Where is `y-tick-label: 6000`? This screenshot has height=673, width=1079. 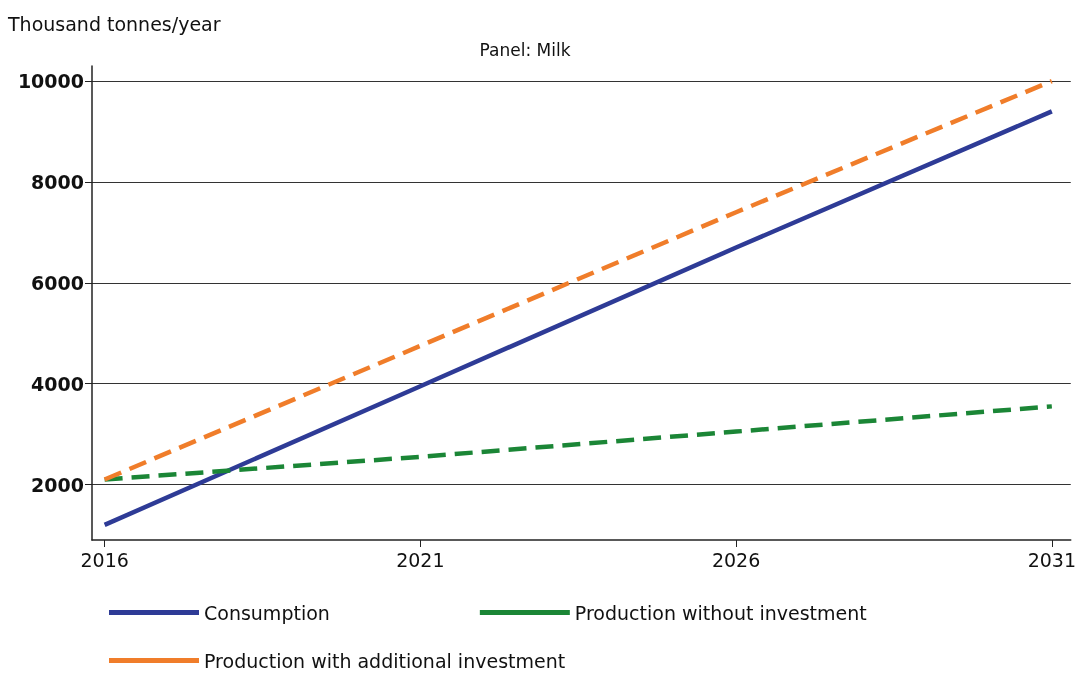
y-tick-label: 6000 is located at coordinates (57, 282).